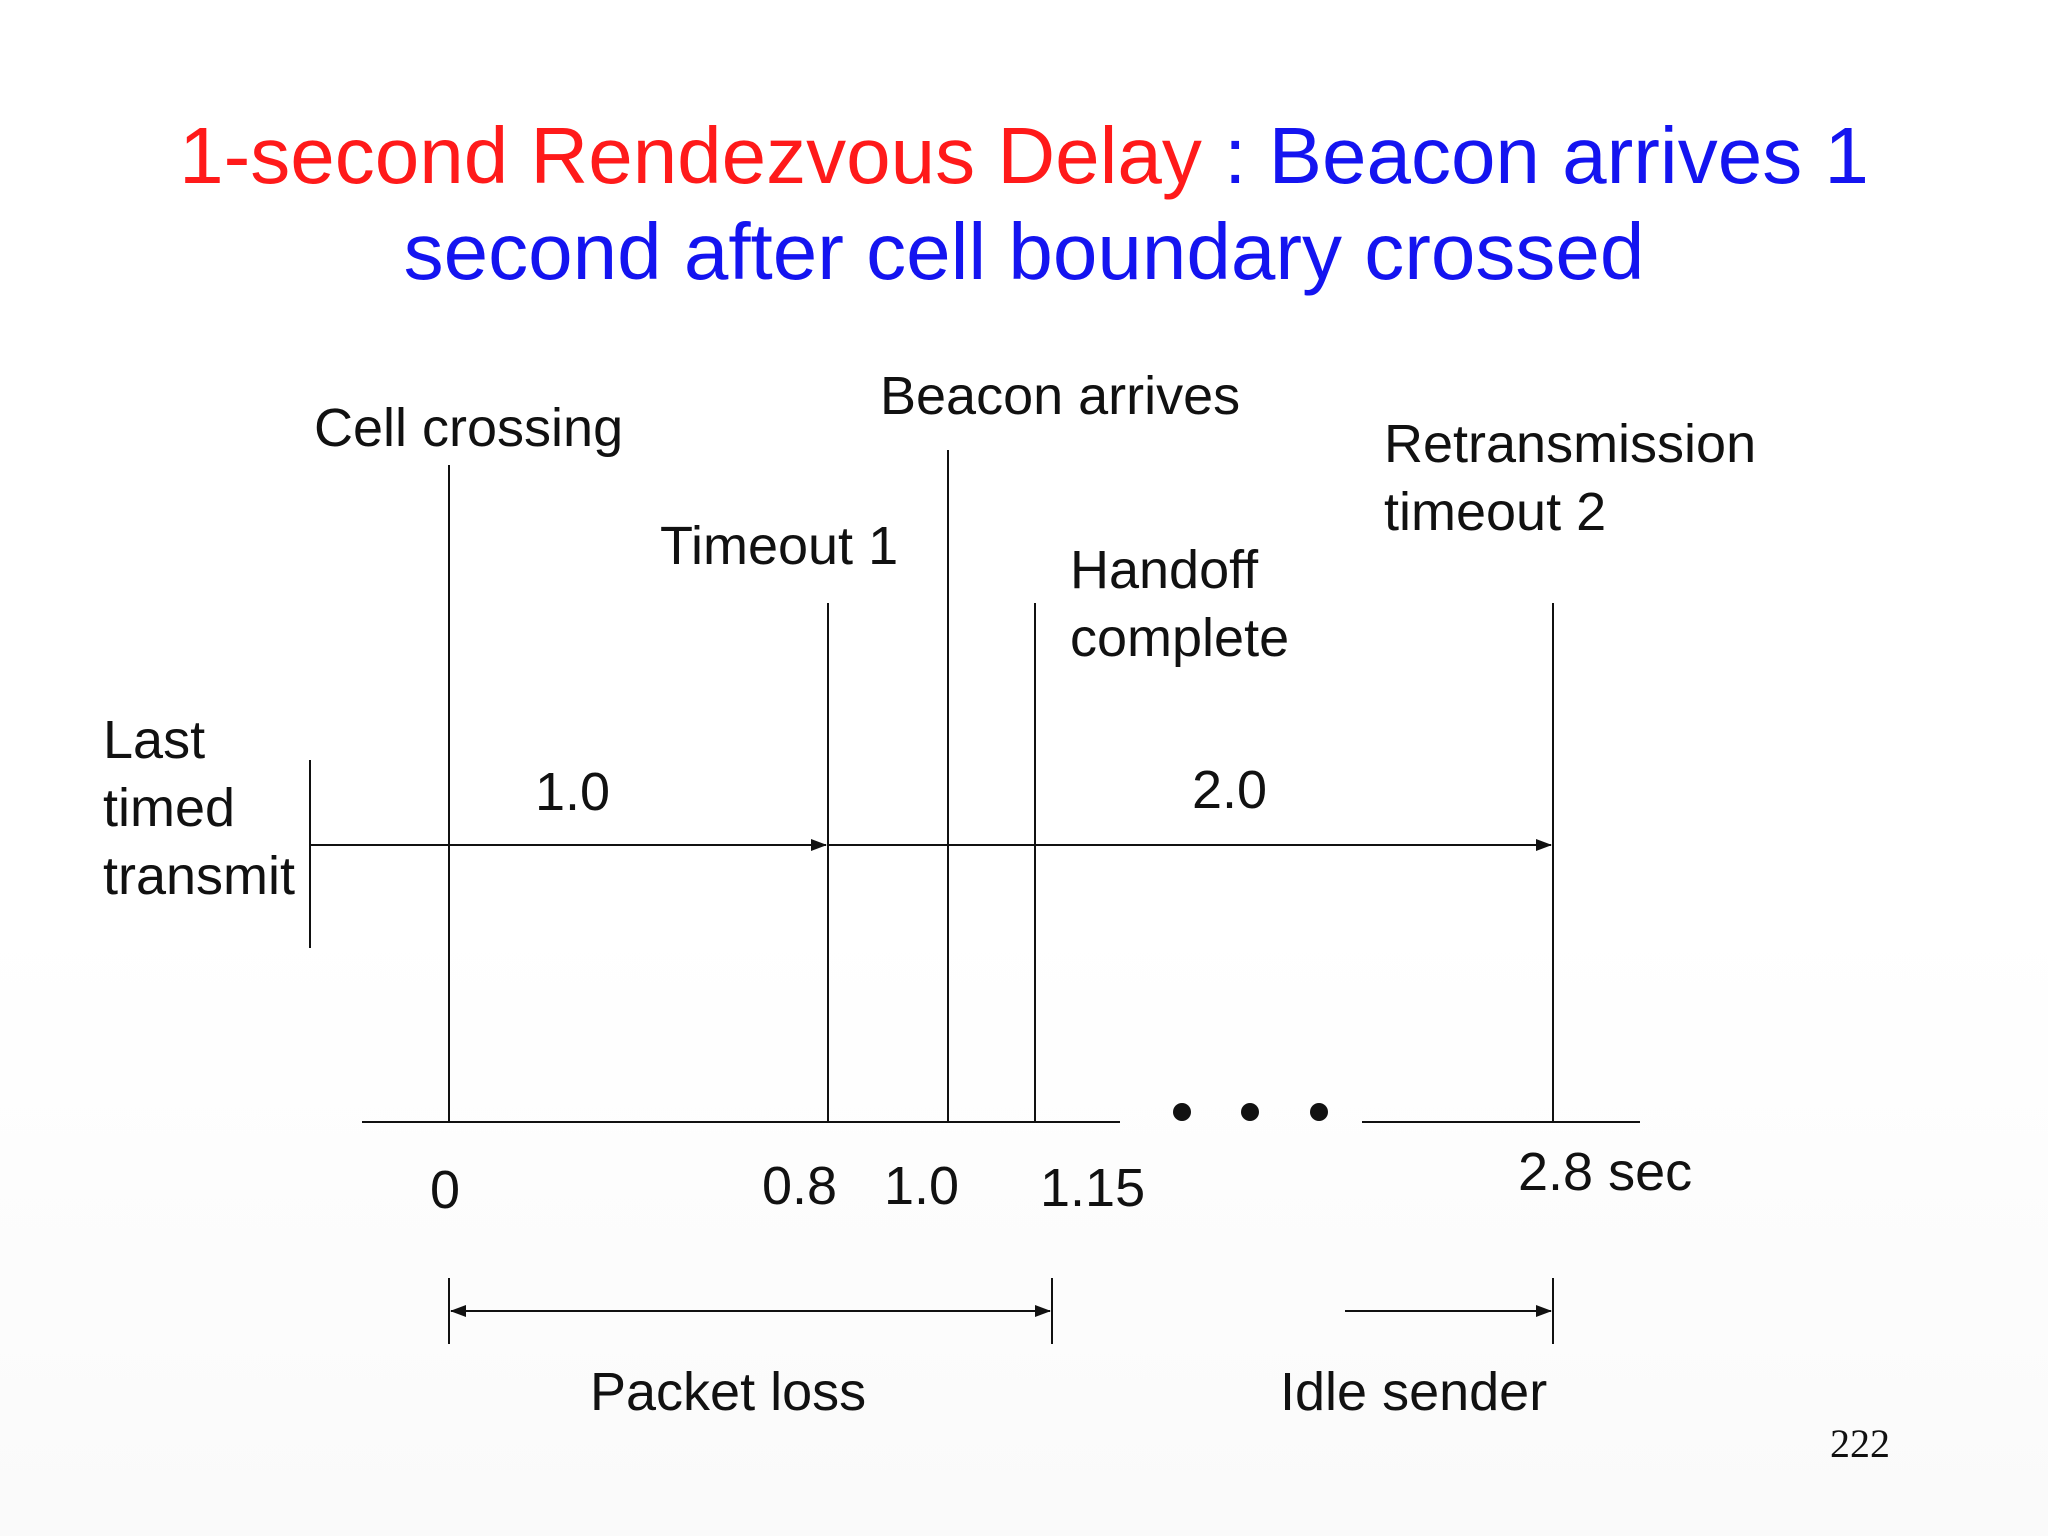 Image resolution: width=2048 pixels, height=1536 pixels. I want to click on title-part-blue: Beacon arrives 1, so click(1568, 155).